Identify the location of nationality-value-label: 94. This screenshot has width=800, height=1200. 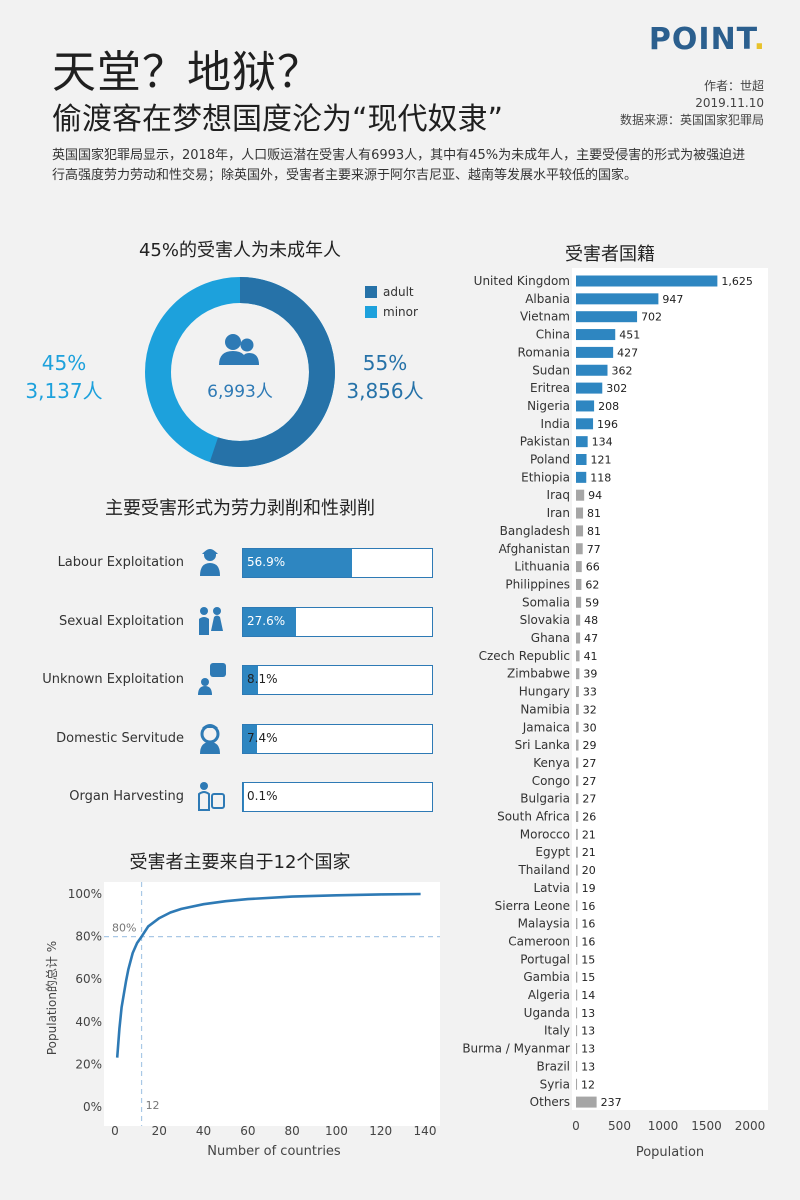
(595, 495).